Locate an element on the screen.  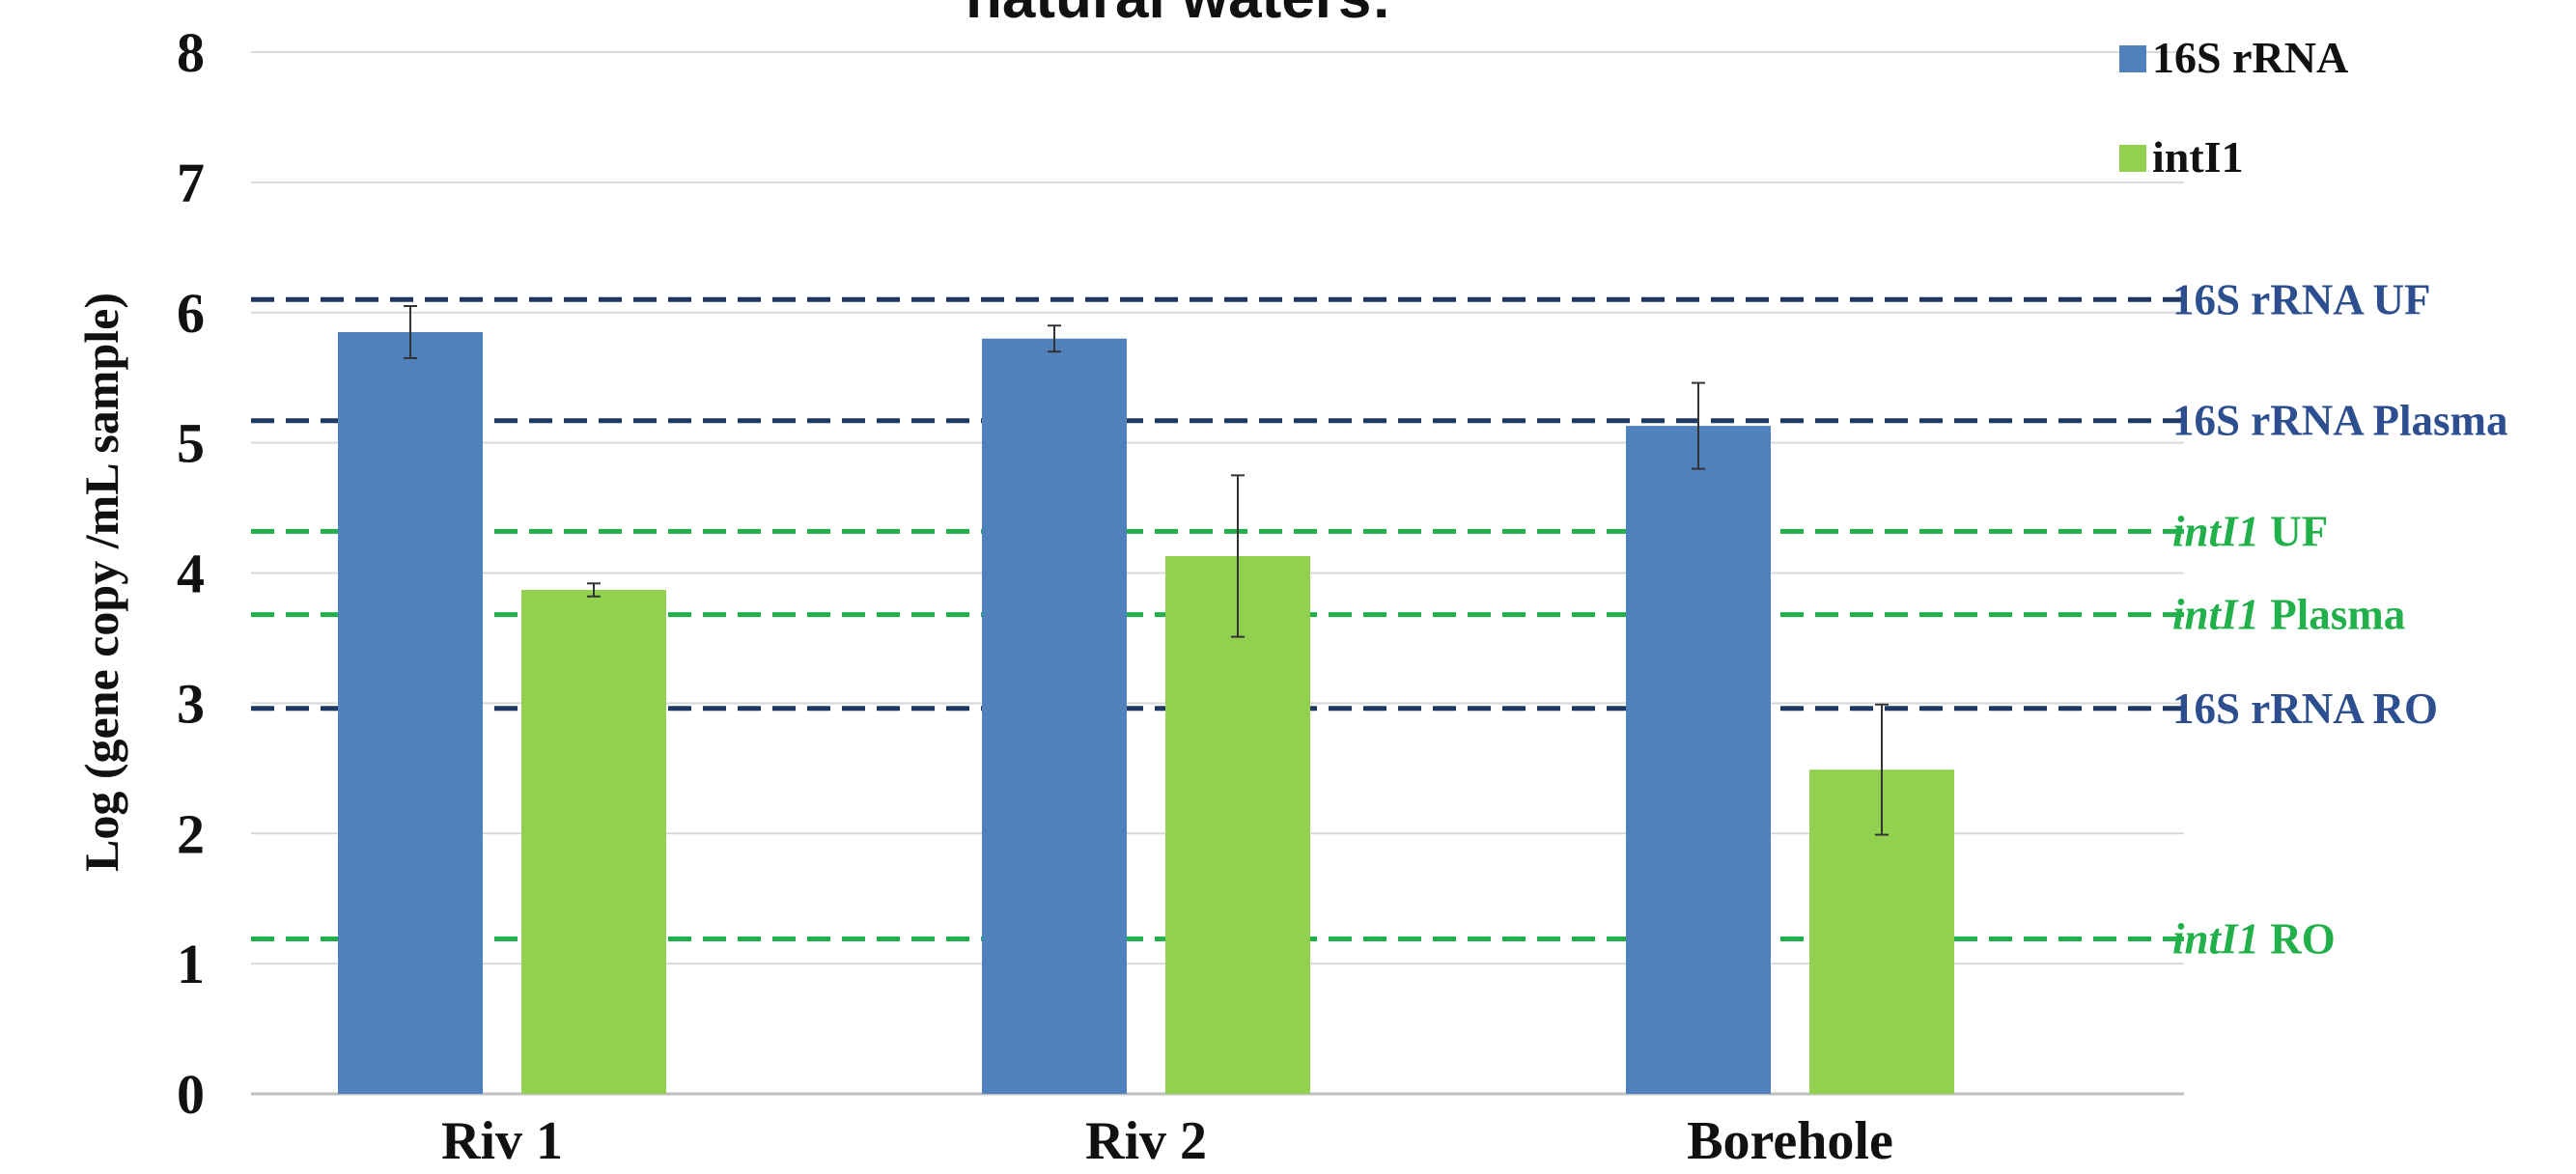
y-axis-ticks: 0 1 2 3 4 5 6 7 8 is located at coordinates (191, 573).